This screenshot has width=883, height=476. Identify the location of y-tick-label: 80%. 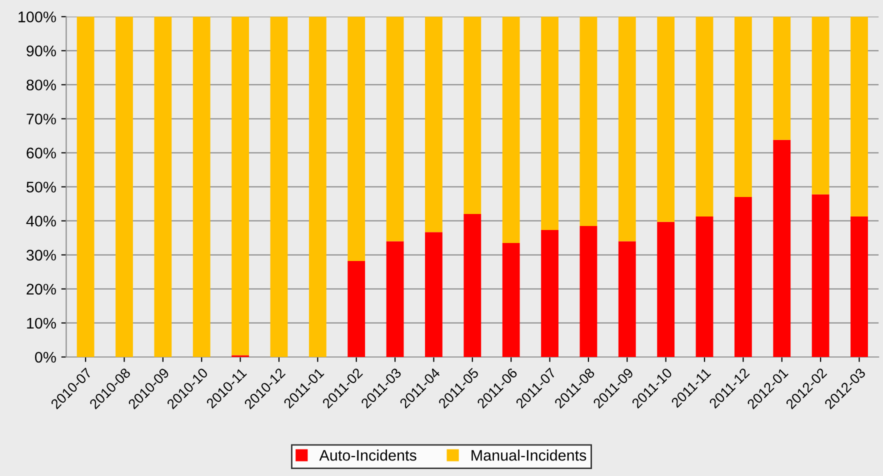
(41, 85).